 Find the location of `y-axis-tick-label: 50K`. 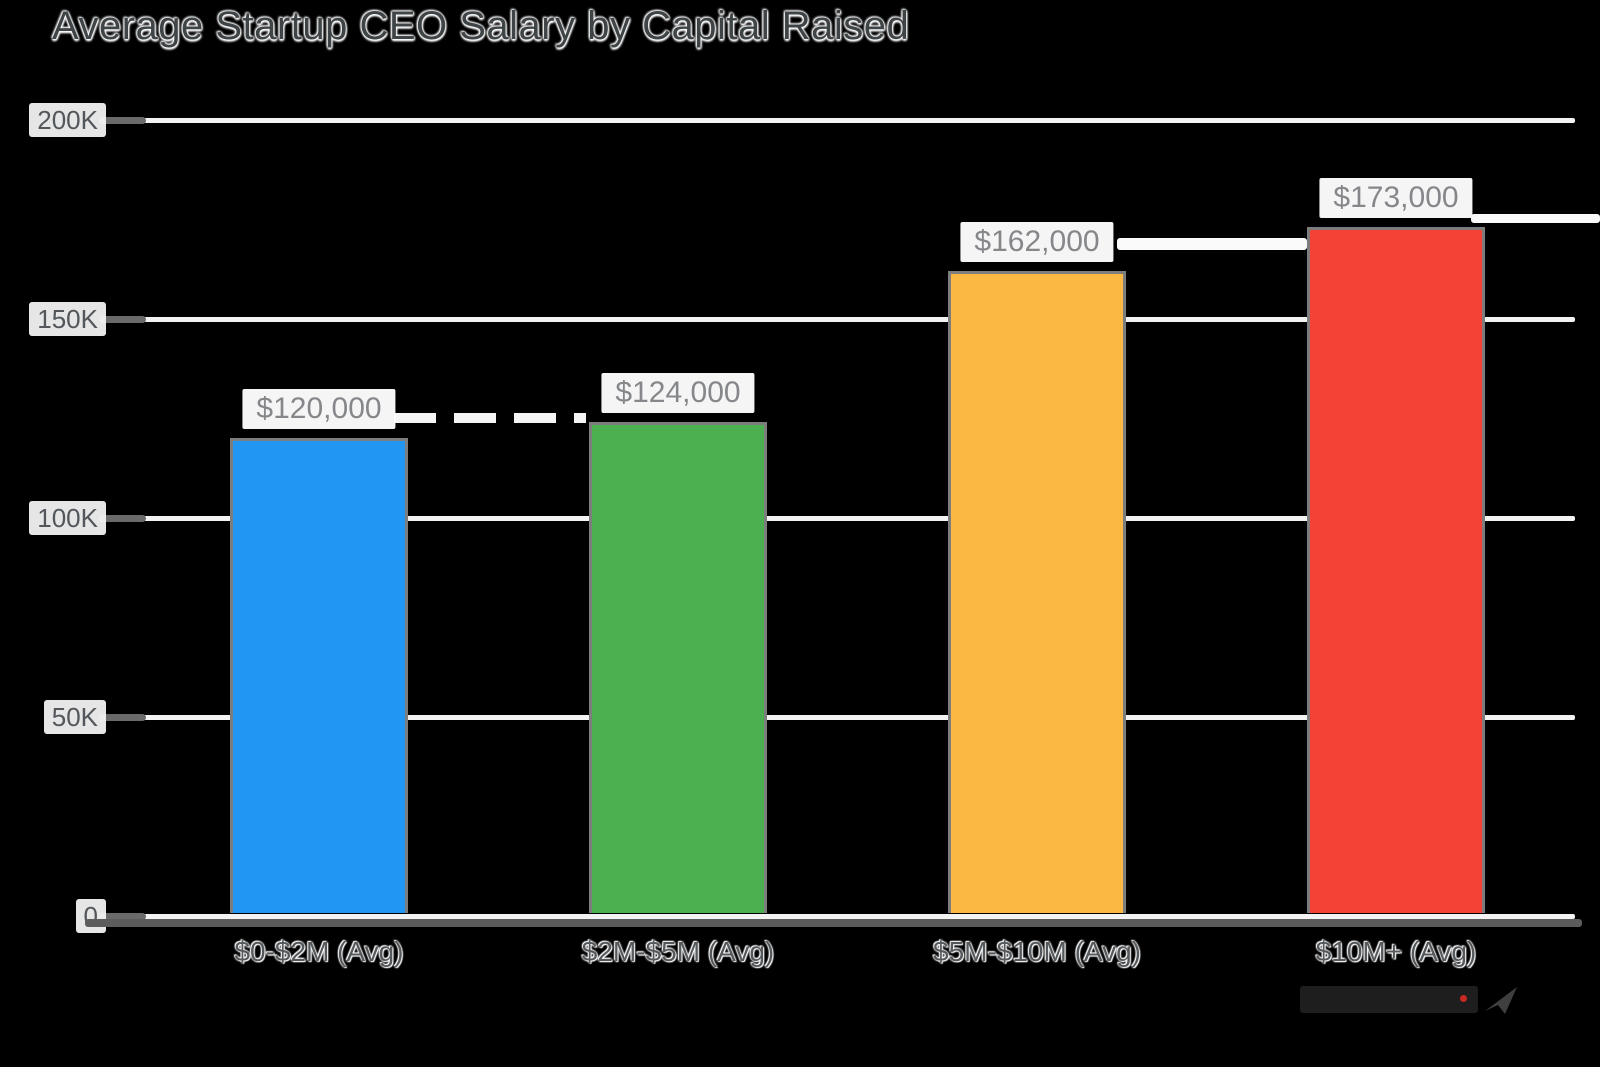

y-axis-tick-label: 50K is located at coordinates (74, 717).